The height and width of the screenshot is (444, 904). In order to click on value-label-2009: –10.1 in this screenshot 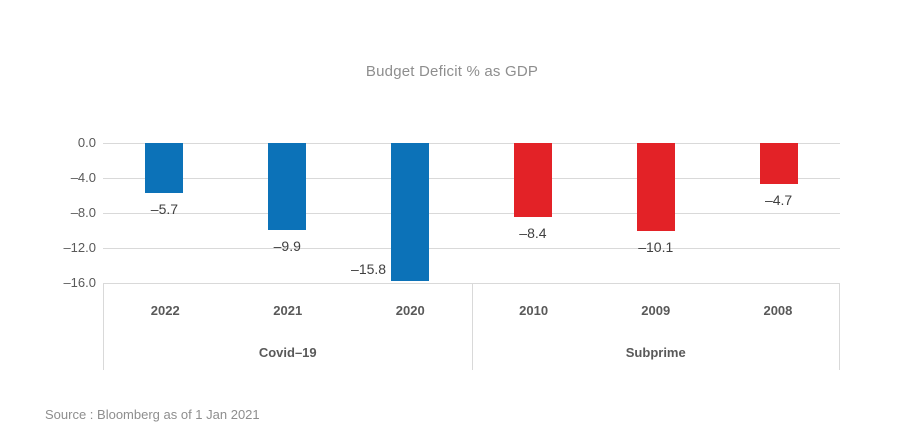, I will do `click(656, 247)`.